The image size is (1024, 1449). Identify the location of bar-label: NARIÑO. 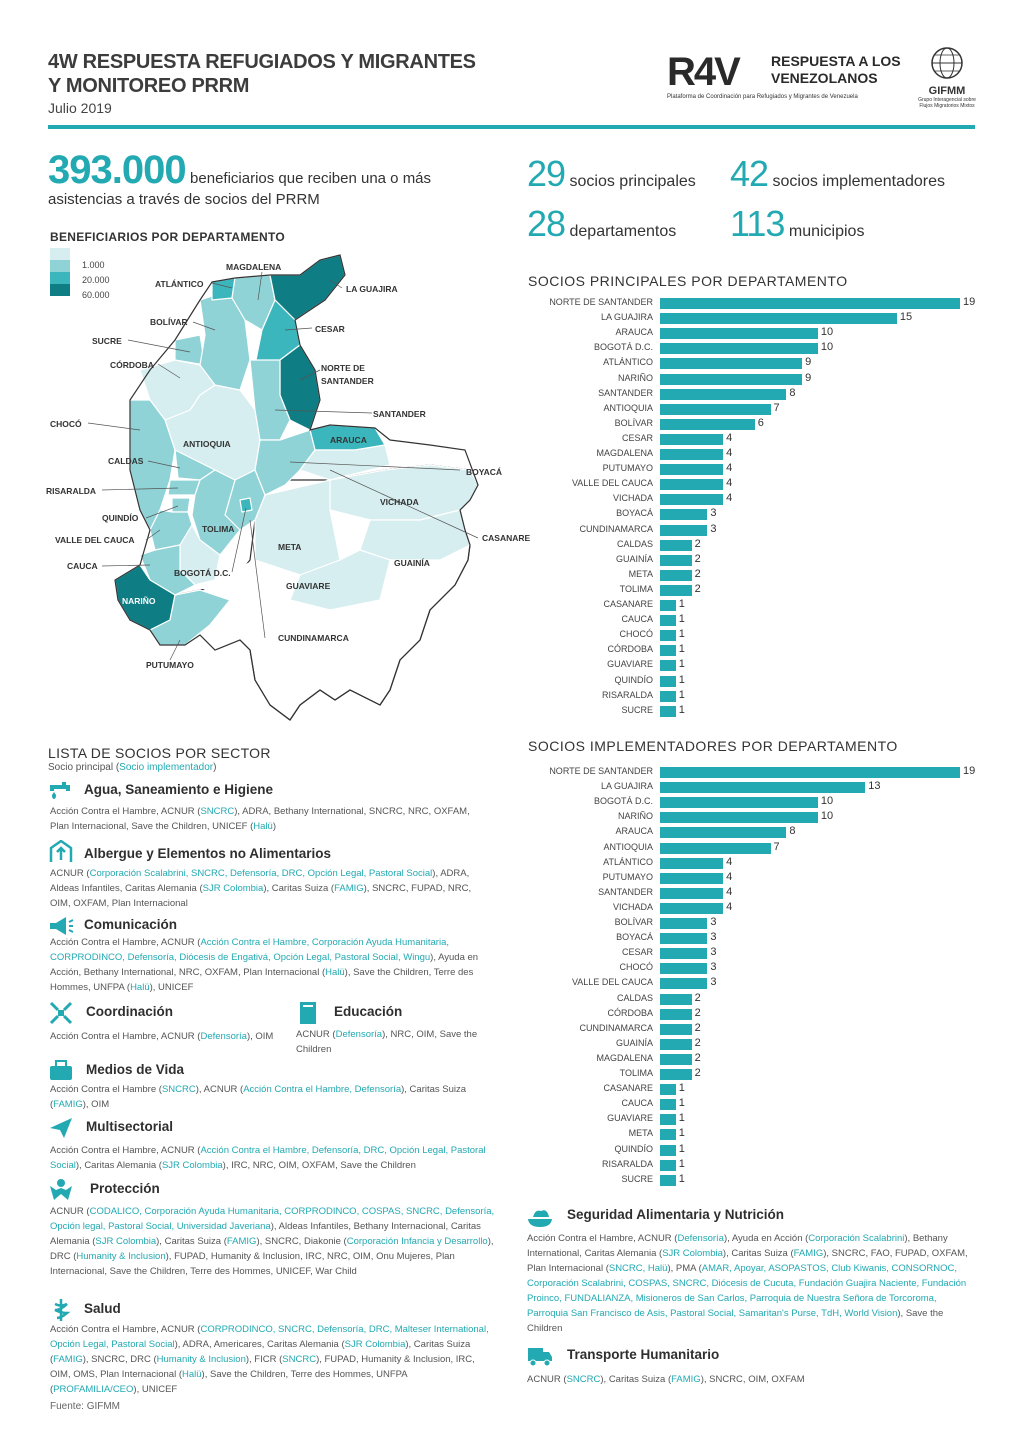
(635, 816).